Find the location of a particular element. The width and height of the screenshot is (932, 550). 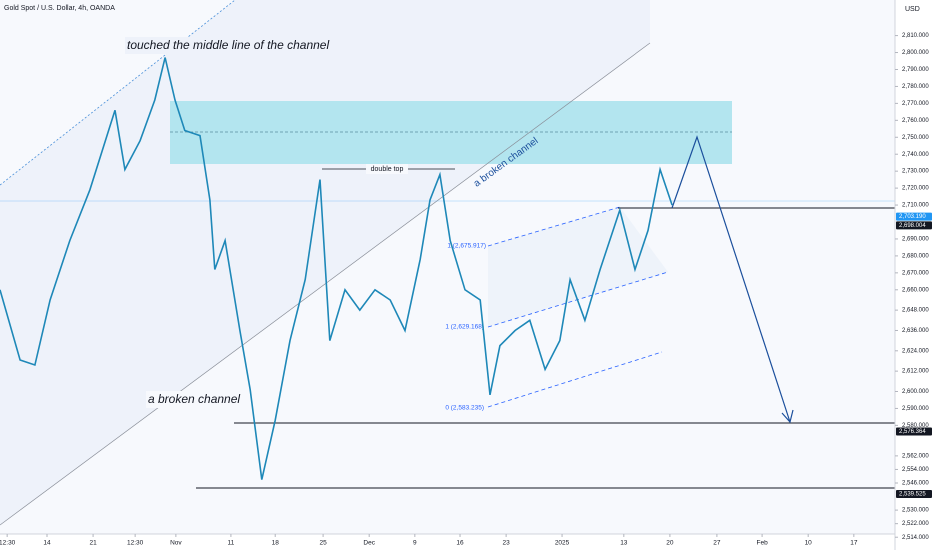

y-tick-label: 2,790.000 is located at coordinates (915, 70).